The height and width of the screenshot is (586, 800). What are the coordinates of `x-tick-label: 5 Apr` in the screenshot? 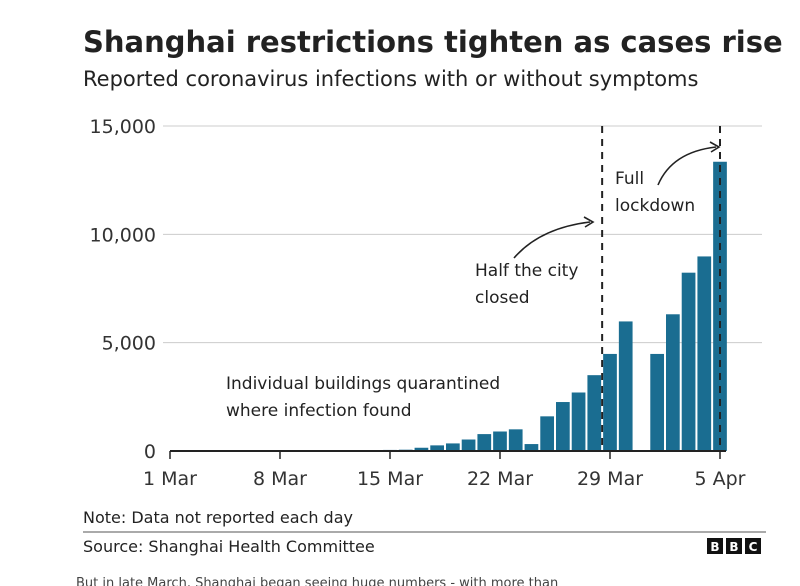 It's located at (720, 479).